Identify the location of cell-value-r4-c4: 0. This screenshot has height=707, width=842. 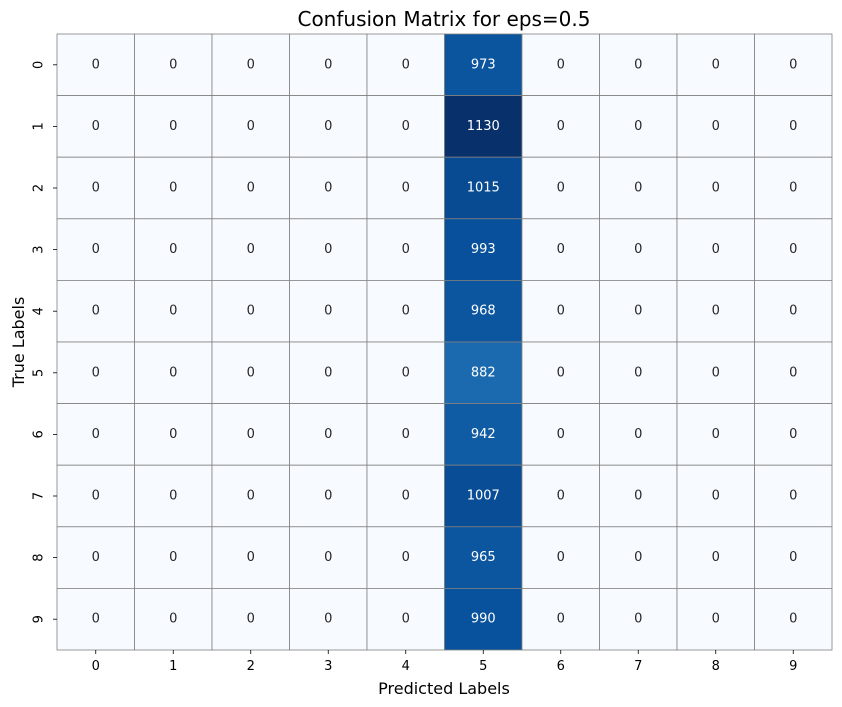
(406, 311).